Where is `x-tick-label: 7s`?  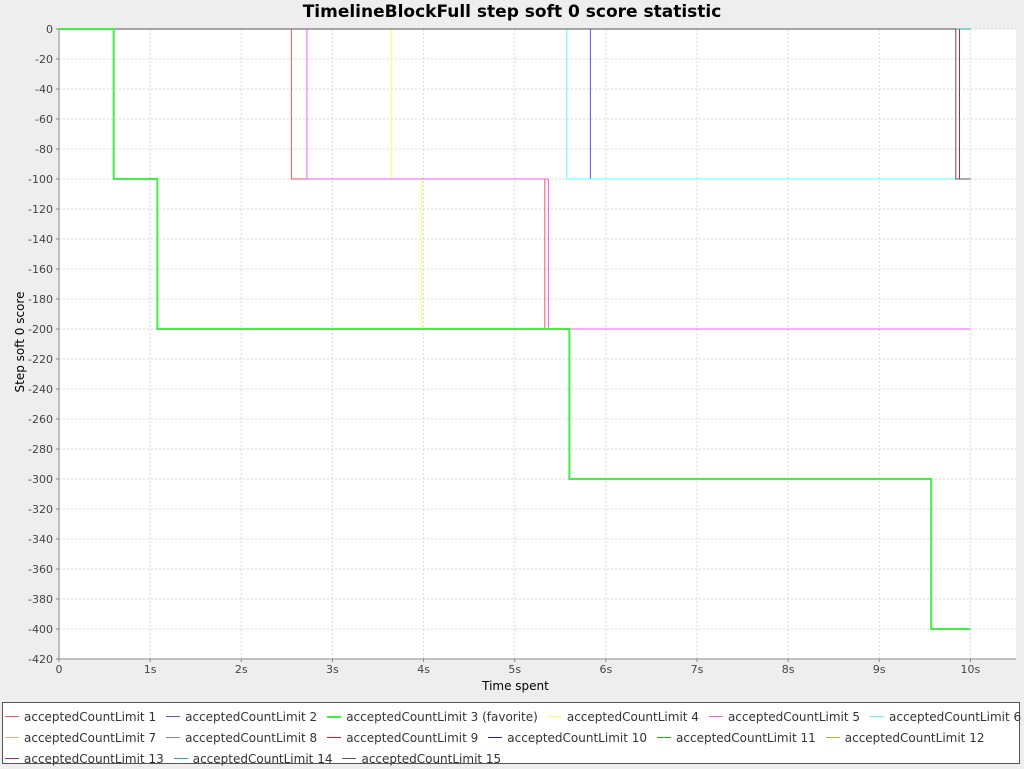
x-tick-label: 7s is located at coordinates (697, 669).